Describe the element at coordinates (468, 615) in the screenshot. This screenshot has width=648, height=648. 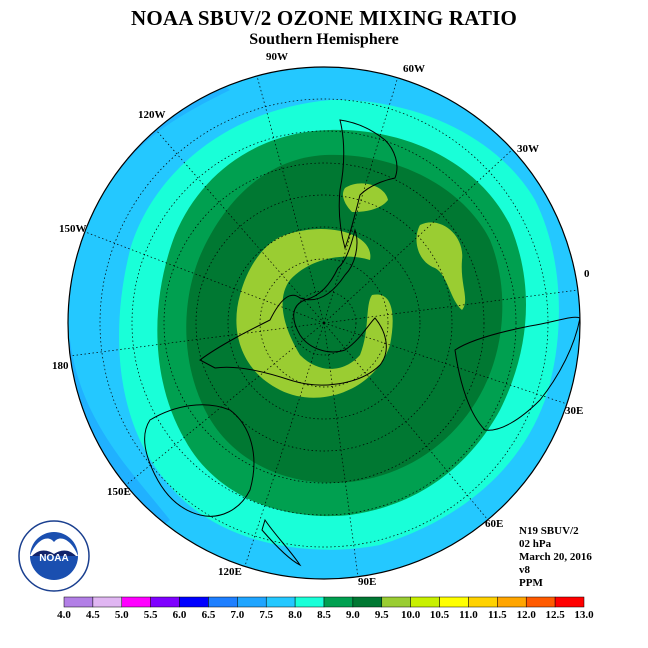
I see `colorbar-label: 11.0` at that location.